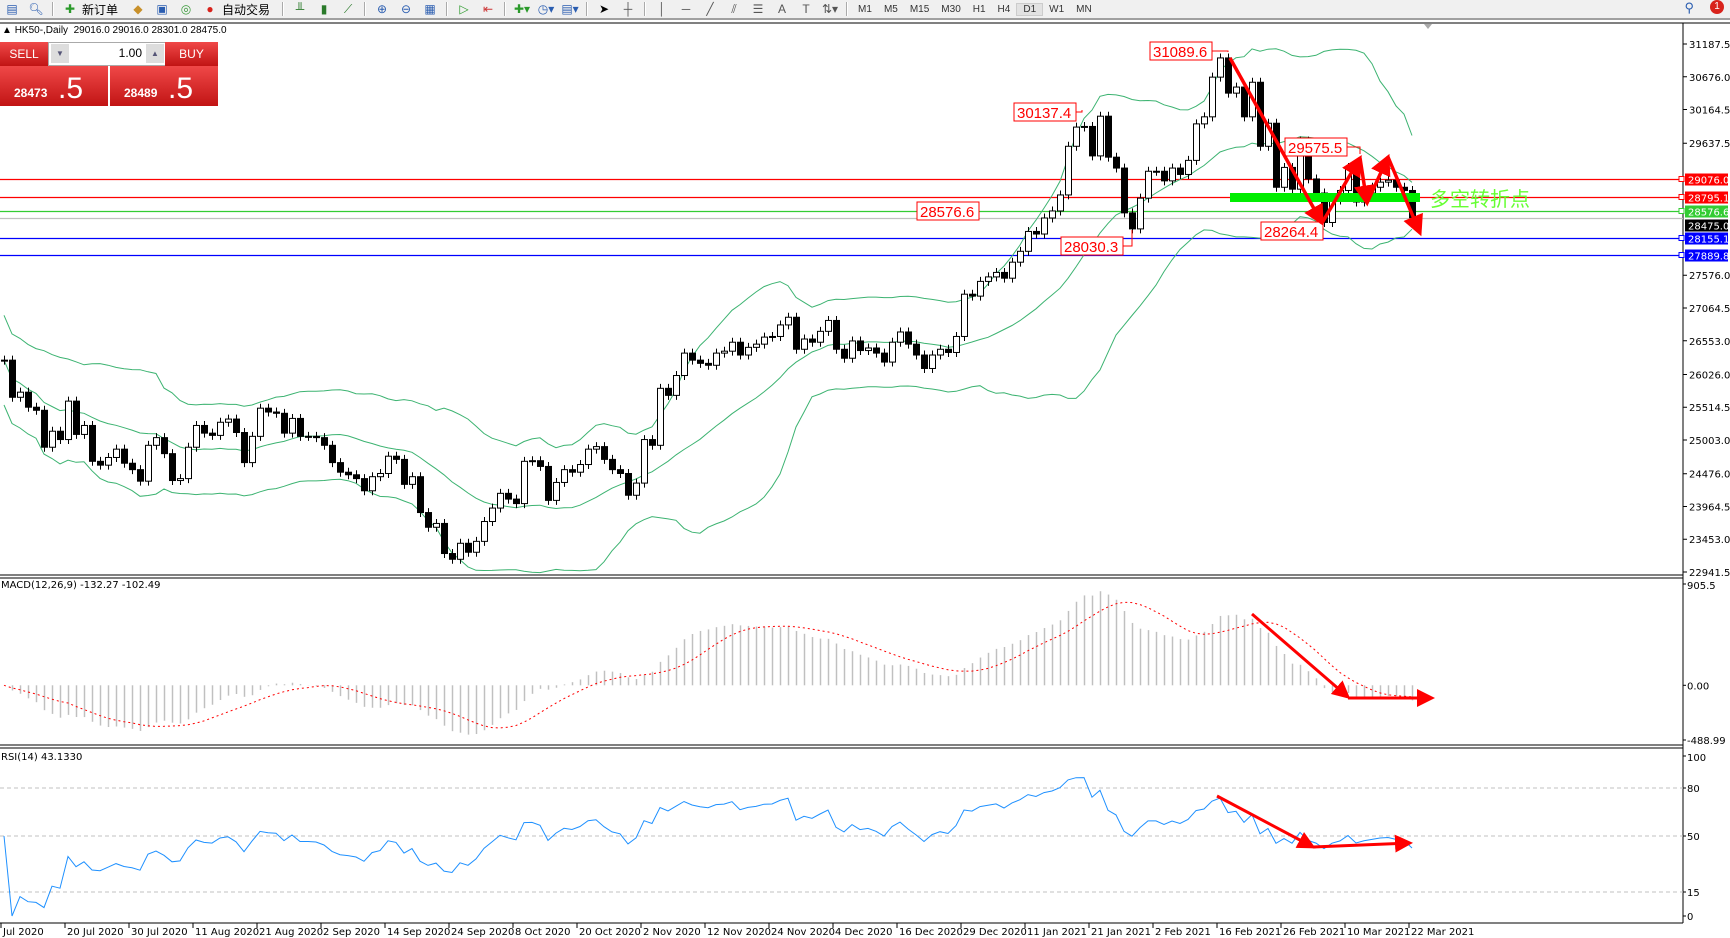 The height and width of the screenshot is (938, 1730). Describe the element at coordinates (1480, 199) in the screenshot. I see `pivot-zone-label: 多空转折点` at that location.